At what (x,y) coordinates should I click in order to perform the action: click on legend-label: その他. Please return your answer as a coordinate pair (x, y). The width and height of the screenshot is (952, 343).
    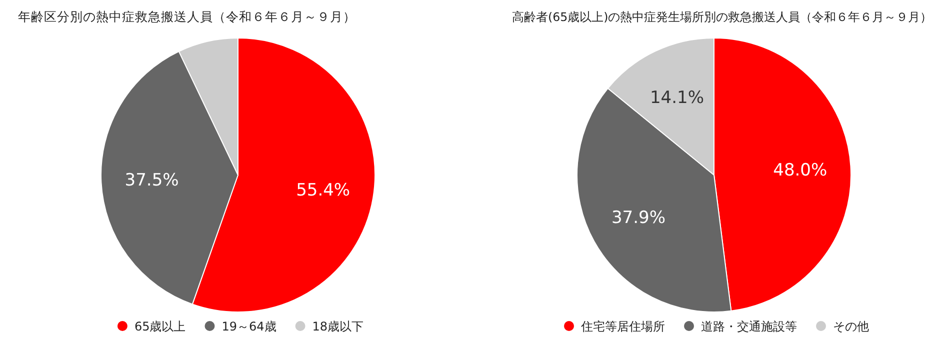
    Looking at the image, I should click on (851, 327).